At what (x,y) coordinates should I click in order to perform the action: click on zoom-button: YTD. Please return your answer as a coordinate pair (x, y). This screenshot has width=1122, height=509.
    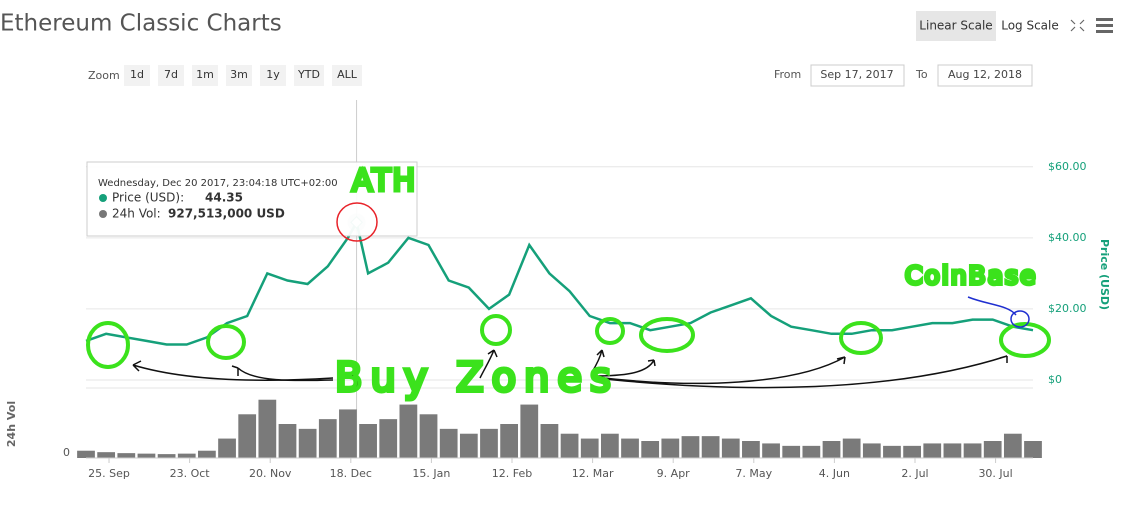
    Looking at the image, I should click on (308, 74).